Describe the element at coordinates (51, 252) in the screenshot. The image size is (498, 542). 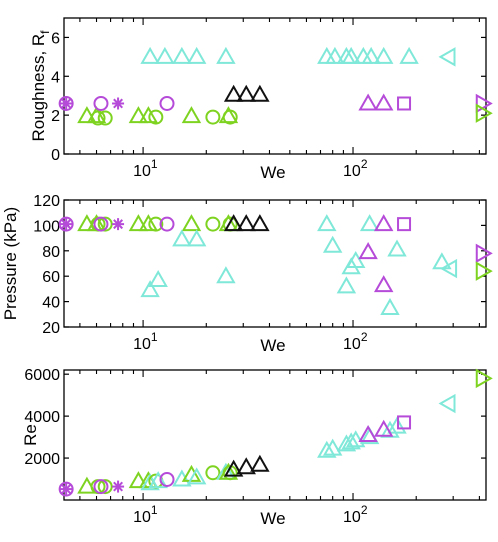
I see `y-tick-label: 80` at that location.